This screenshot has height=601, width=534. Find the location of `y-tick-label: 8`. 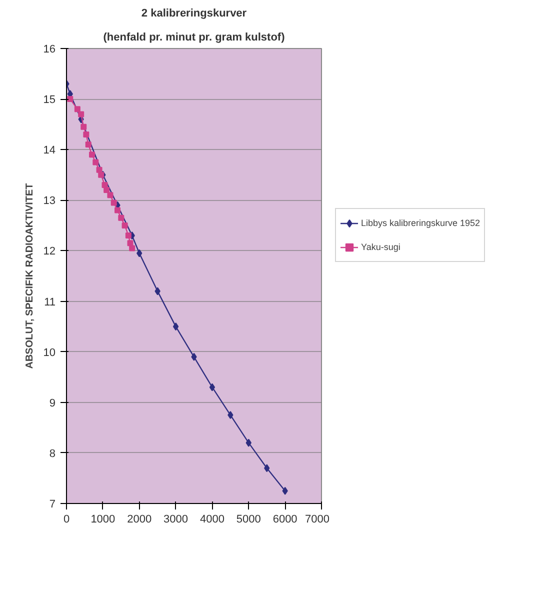

y-tick-label: 8 is located at coordinates (52, 454).